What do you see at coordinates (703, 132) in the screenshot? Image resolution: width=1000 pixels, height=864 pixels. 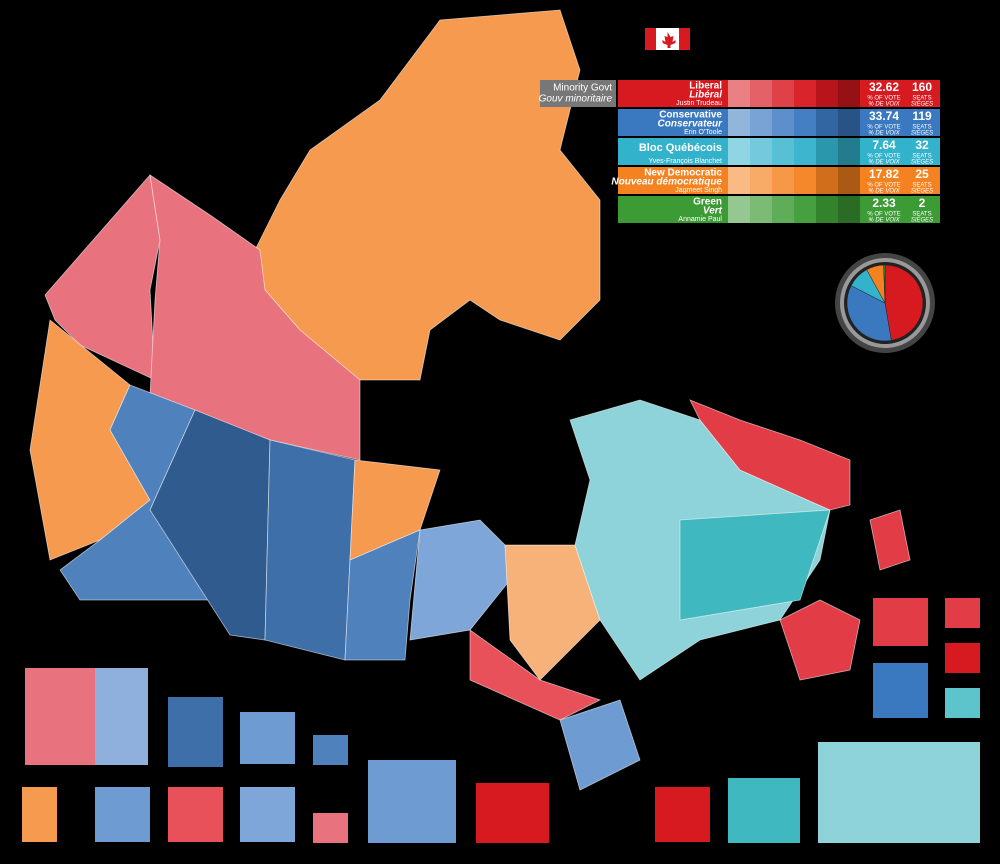 I see `party-leader: Erin O'Toole` at bounding box center [703, 132].